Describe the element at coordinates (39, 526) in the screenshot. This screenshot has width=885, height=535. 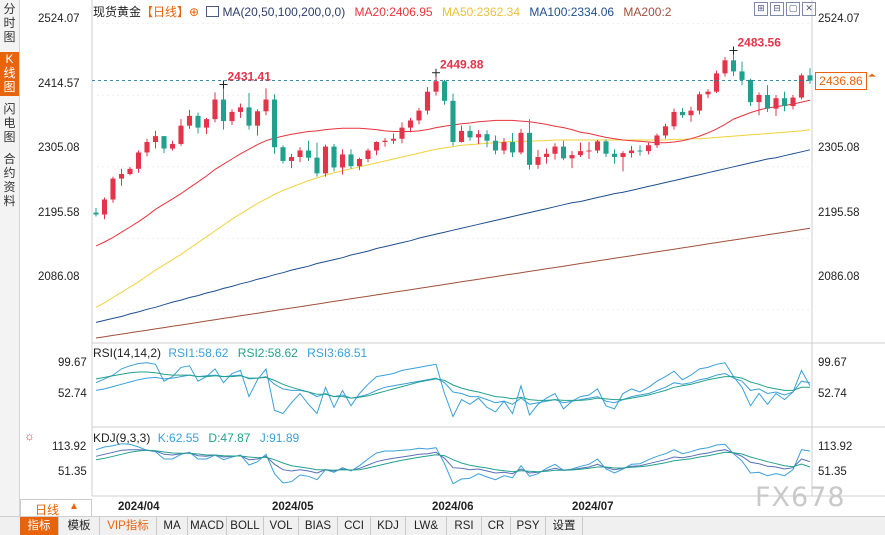
I see `toolbar-indicators: 指标` at that location.